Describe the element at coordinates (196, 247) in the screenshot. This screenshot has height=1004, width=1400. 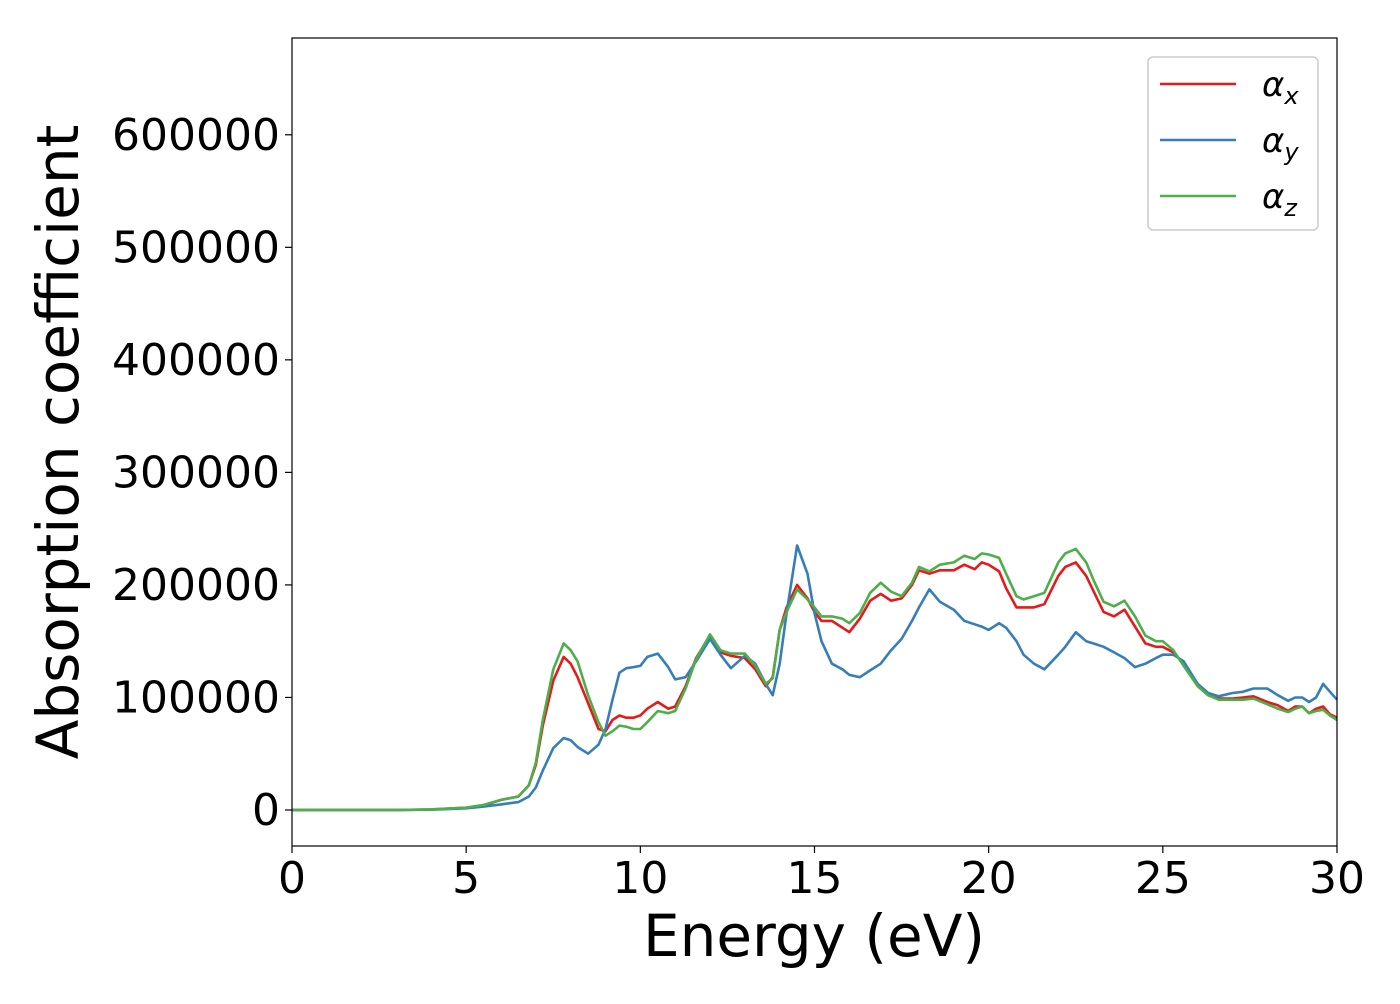
I see `y-tick-label: 500000` at that location.